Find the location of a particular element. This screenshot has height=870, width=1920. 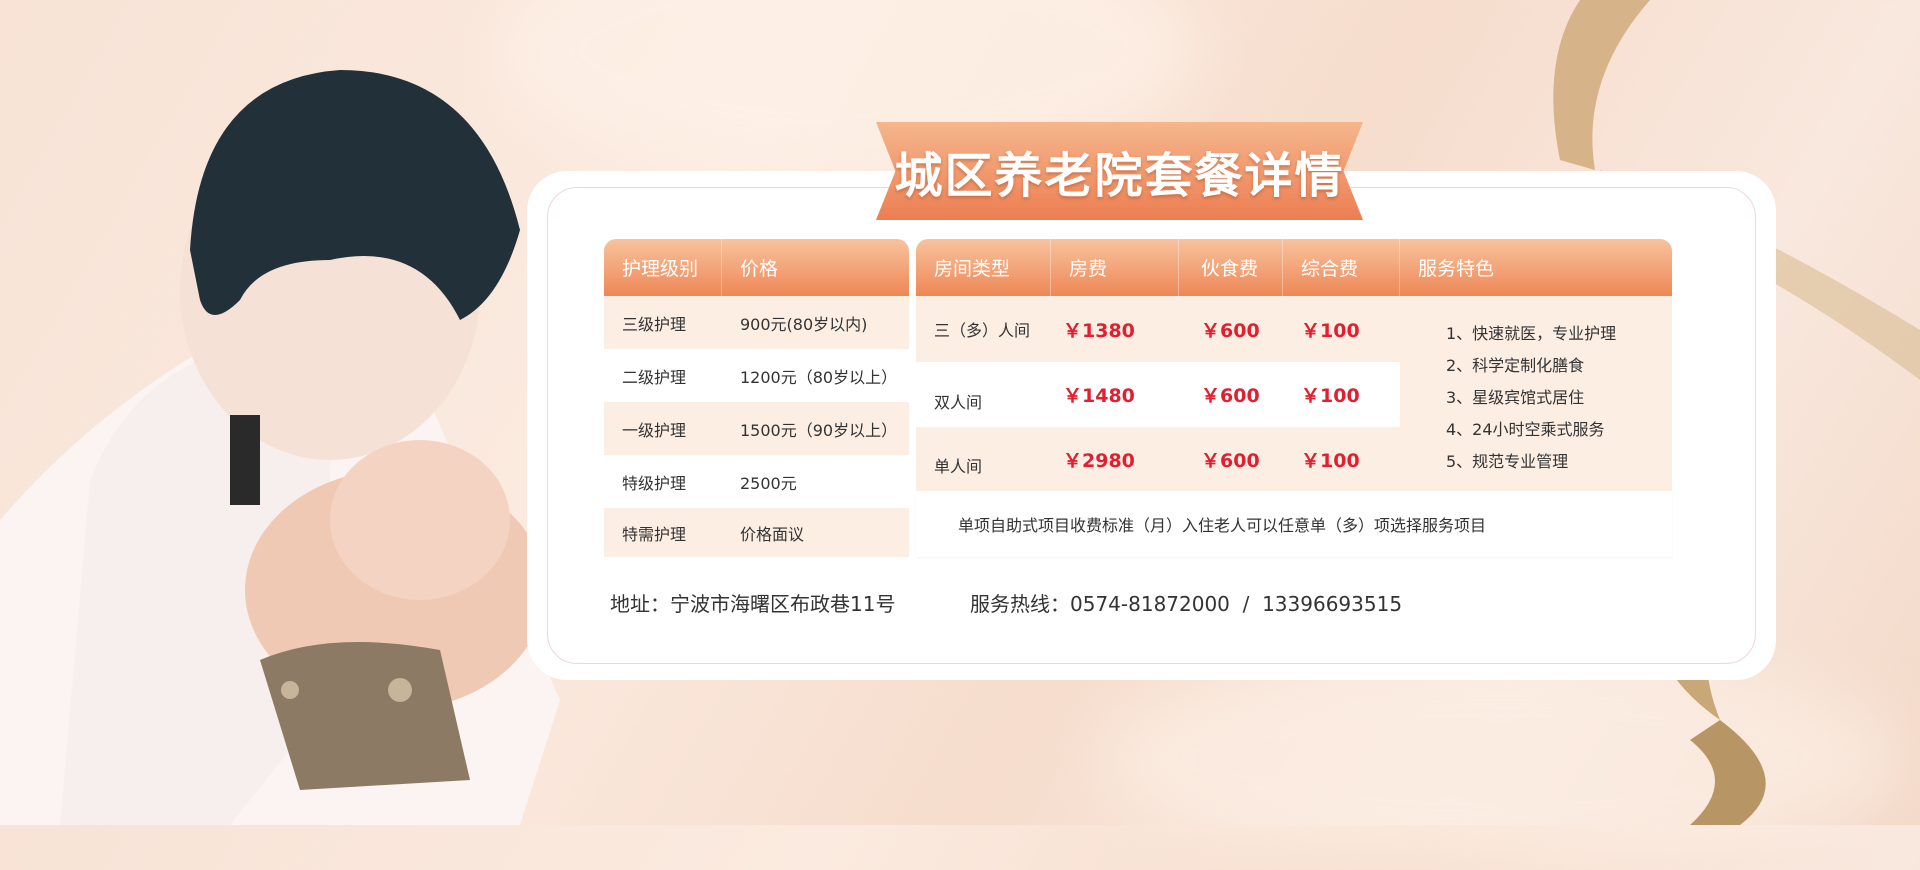

feature-item: 4、24小时空乘式服务 is located at coordinates (1525, 429).